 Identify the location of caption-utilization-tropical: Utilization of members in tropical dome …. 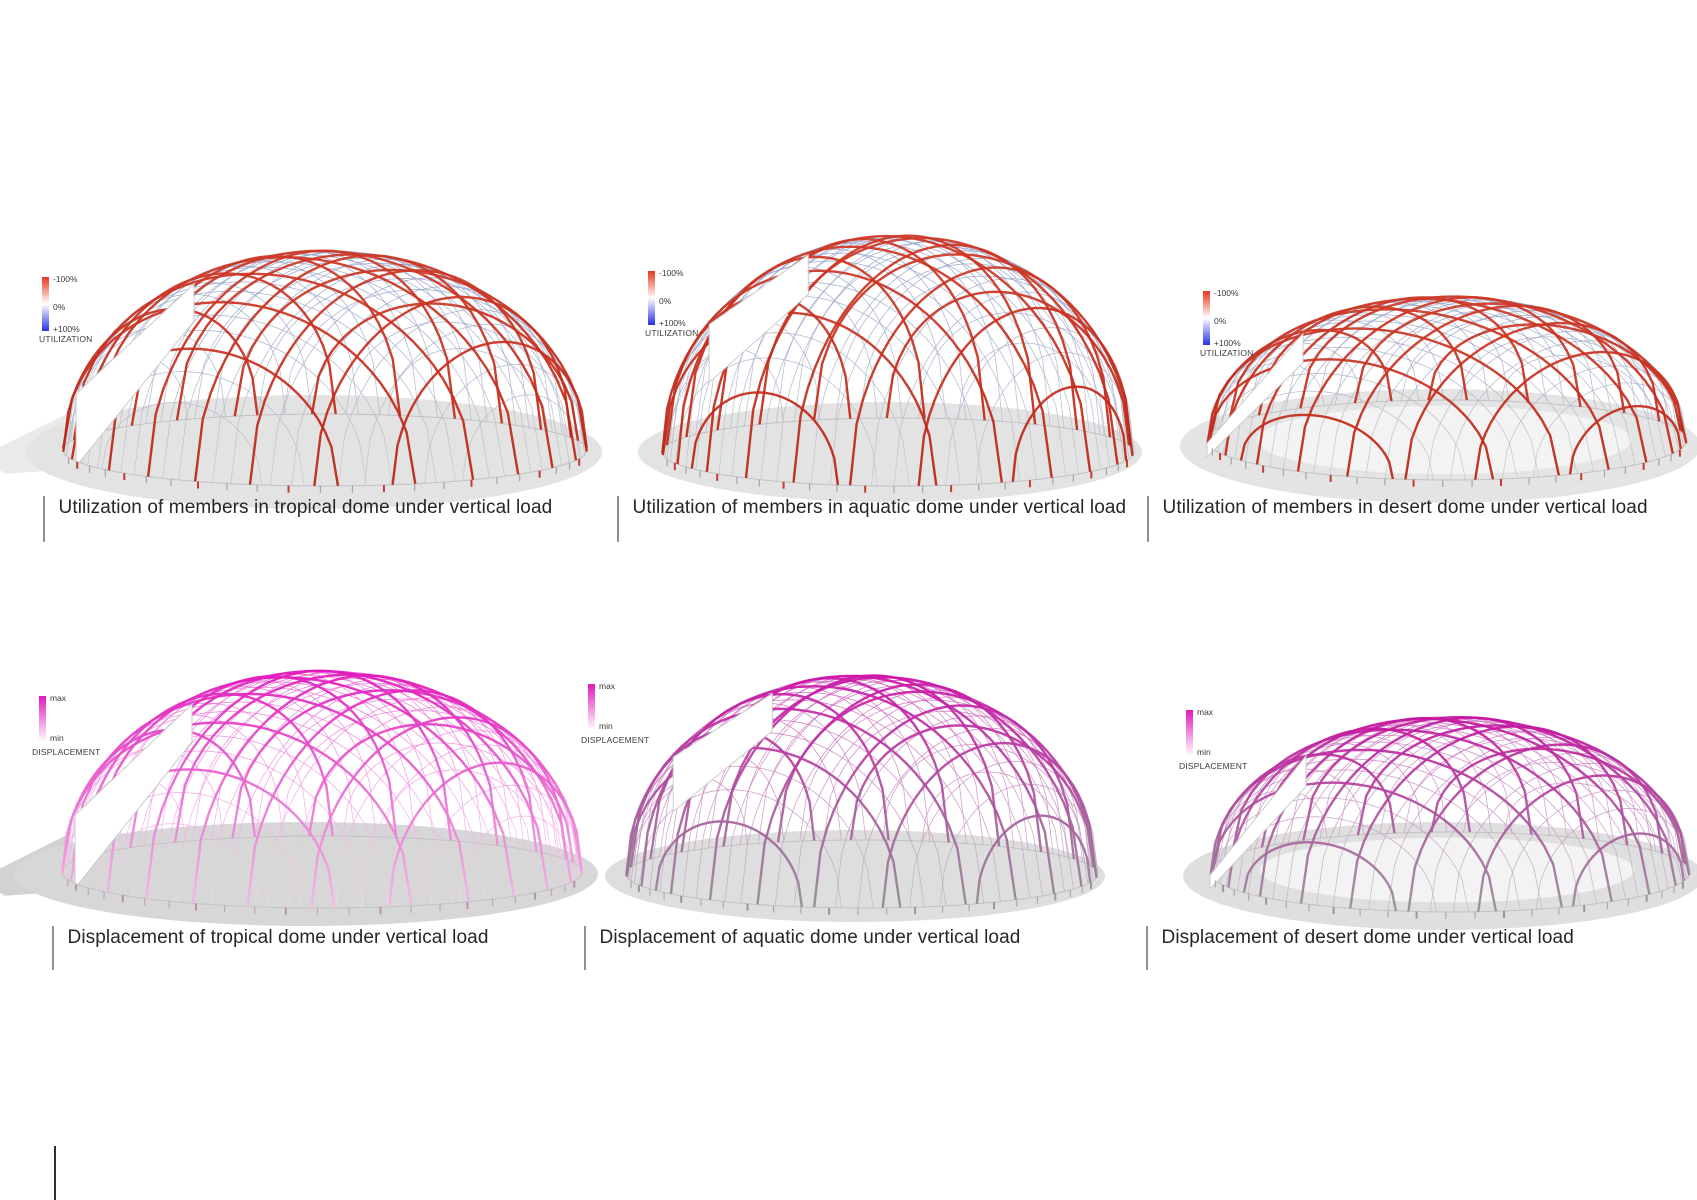
(297, 519).